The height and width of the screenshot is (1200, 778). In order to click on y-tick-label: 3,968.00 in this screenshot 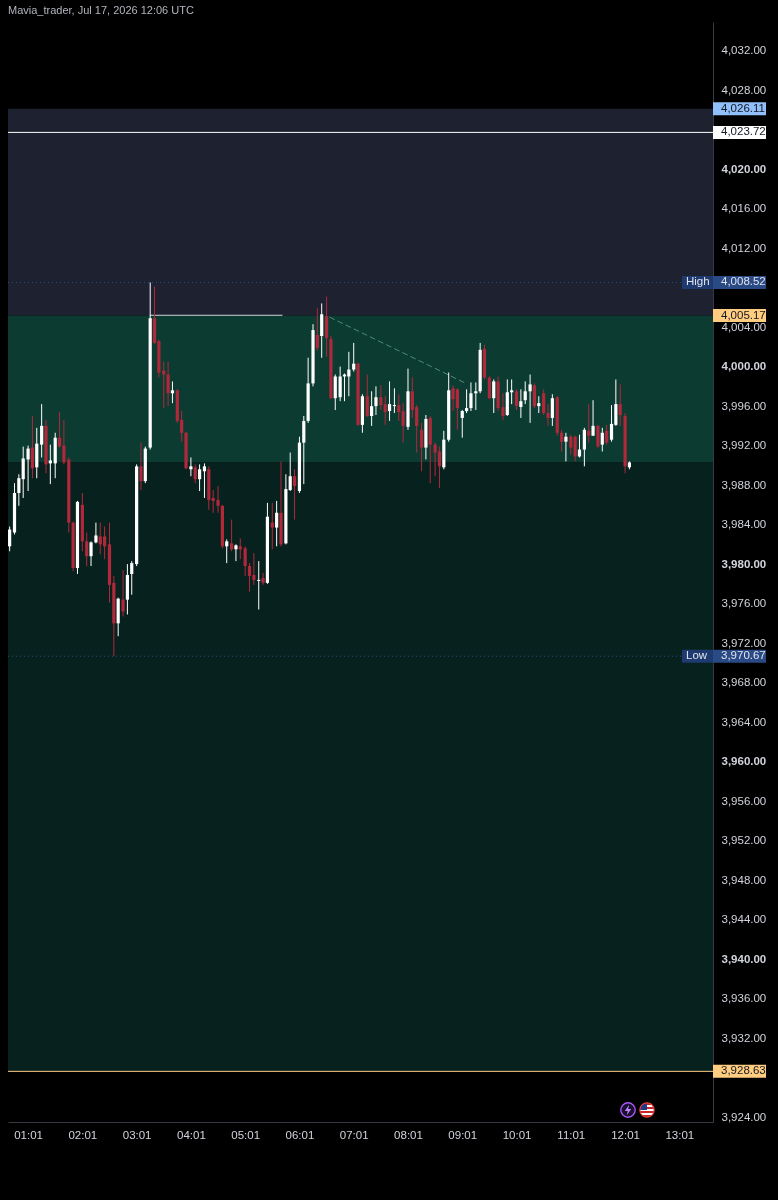, I will do `click(744, 682)`.